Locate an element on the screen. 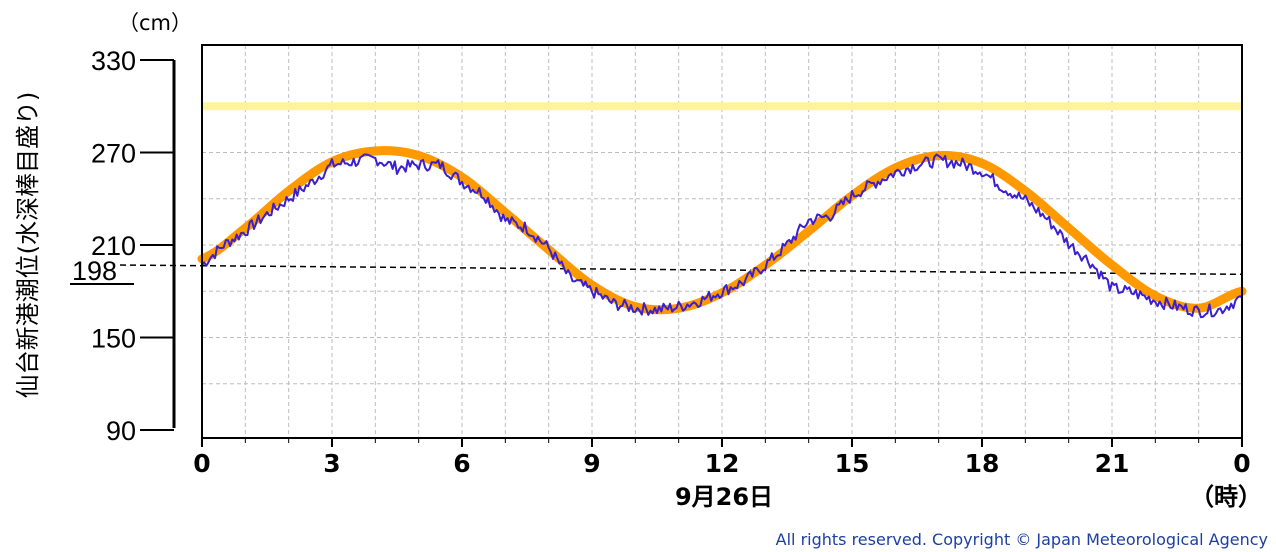 This screenshot has width=1276, height=552. x-tick-label: 3 is located at coordinates (331, 463).